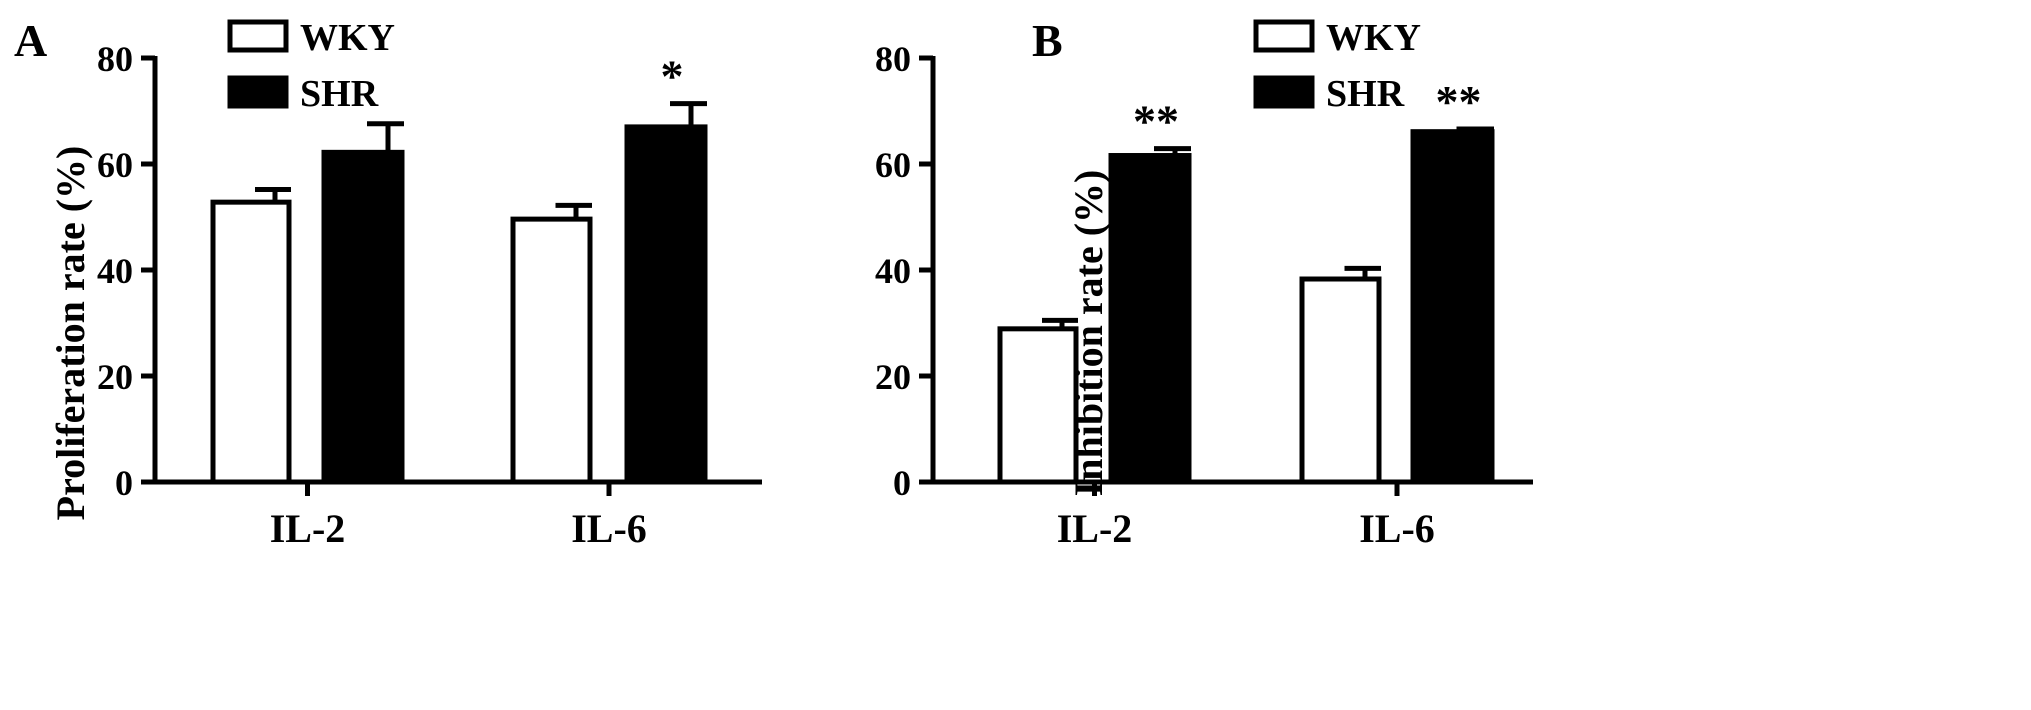 The image size is (2031, 710). What do you see at coordinates (1373, 38) in the screenshot?
I see `legend-label-wky-b: WKY` at bounding box center [1373, 38].